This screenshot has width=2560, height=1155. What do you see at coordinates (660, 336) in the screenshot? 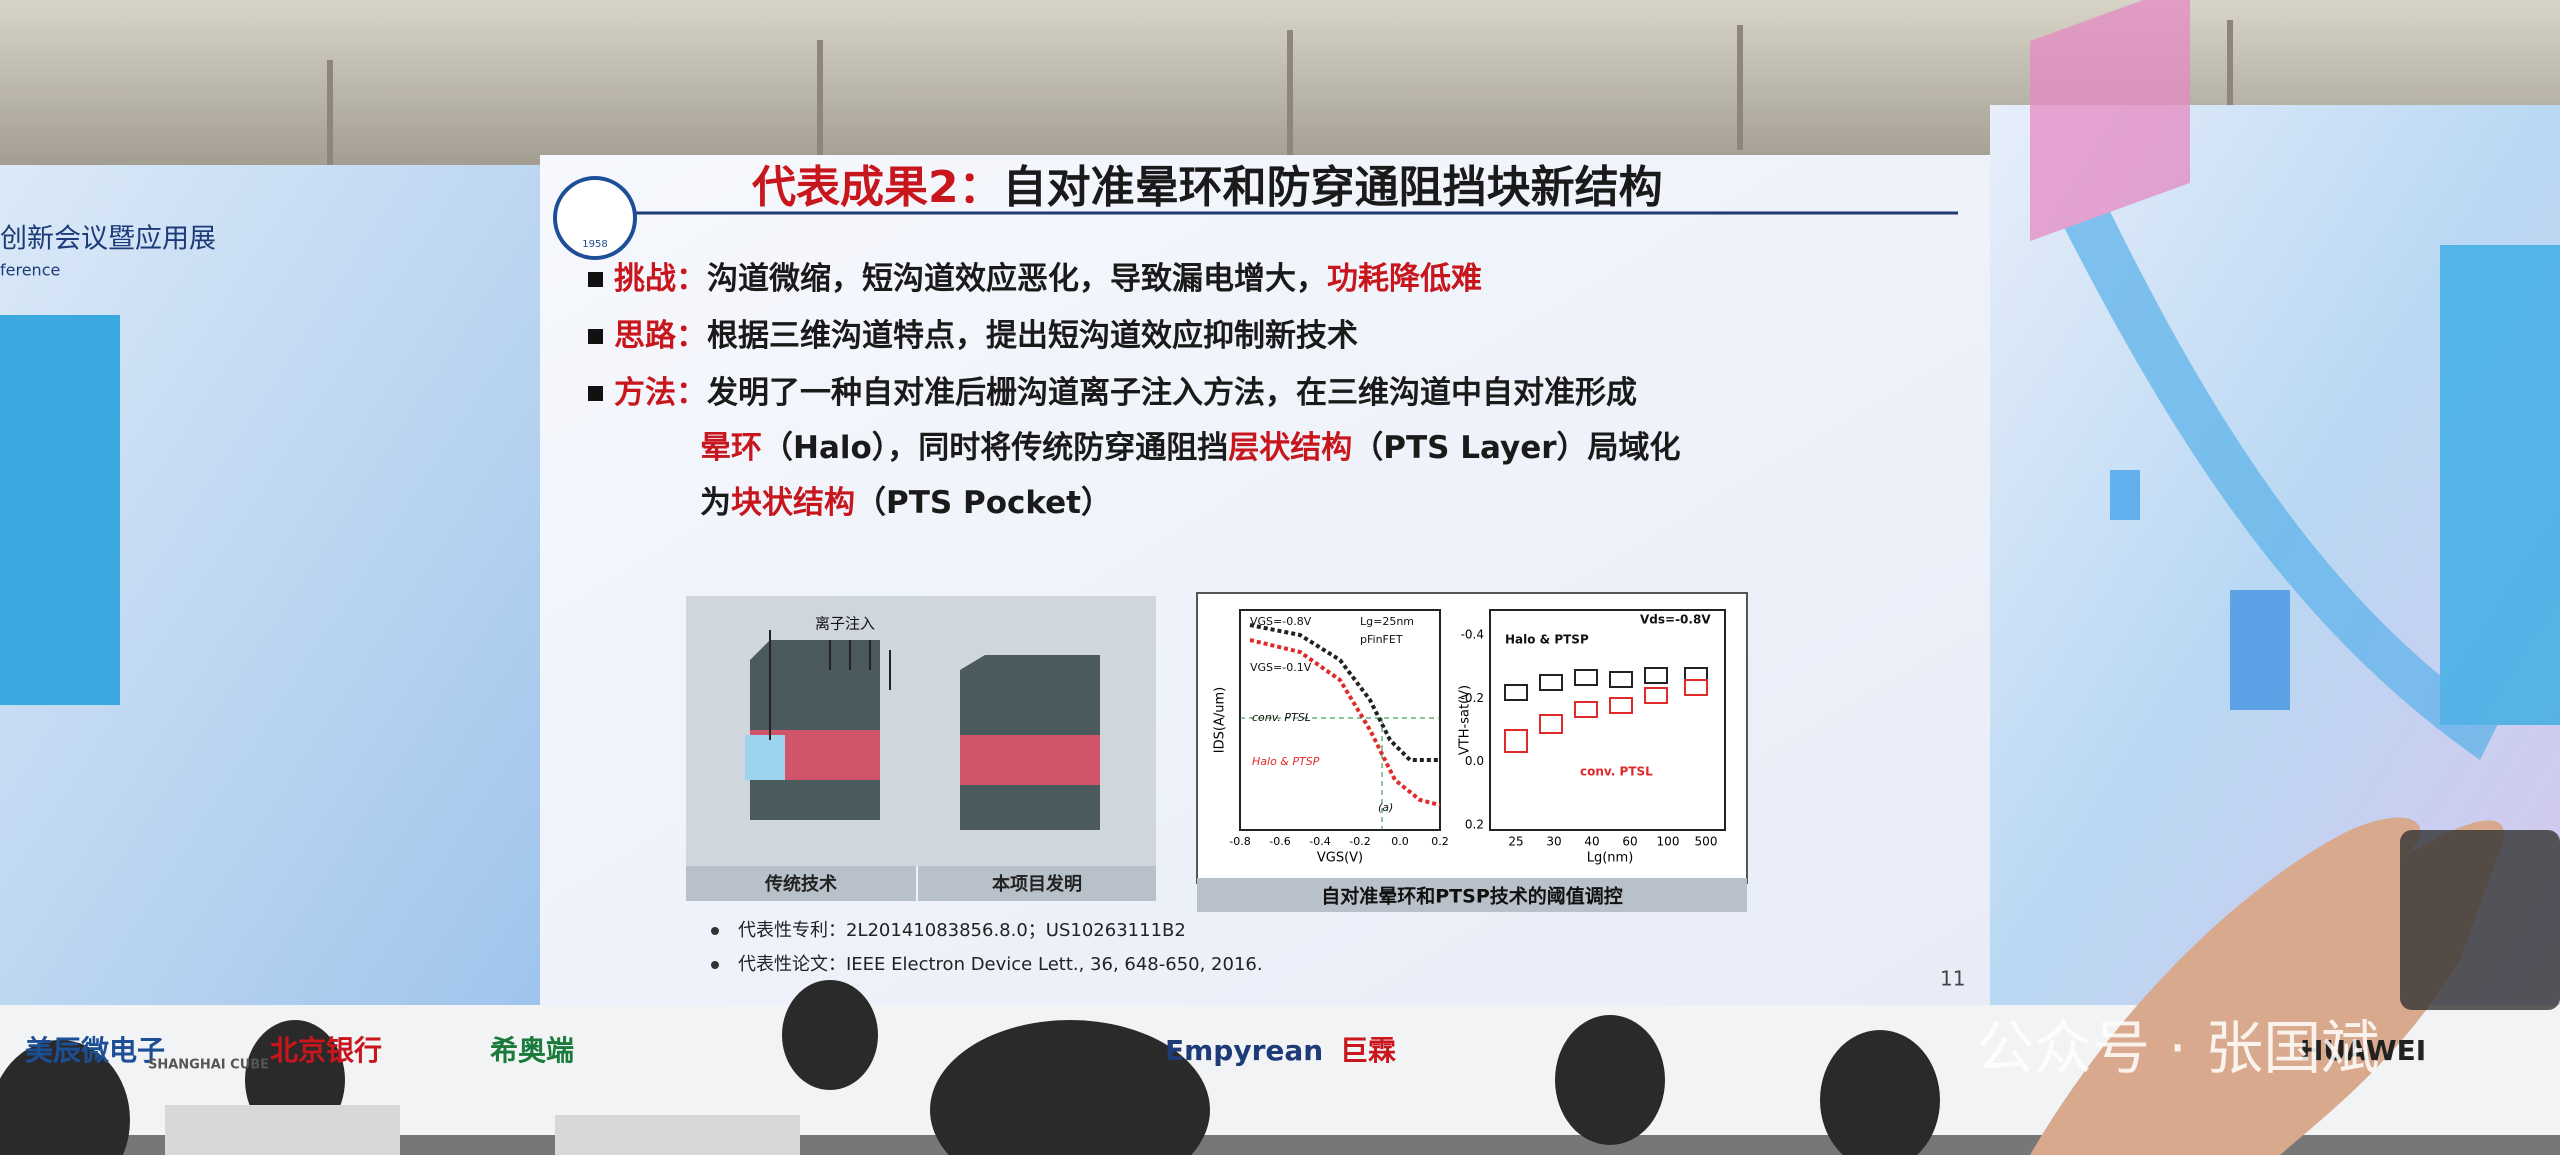
I see `text-segment: 思路：` at bounding box center [660, 336].